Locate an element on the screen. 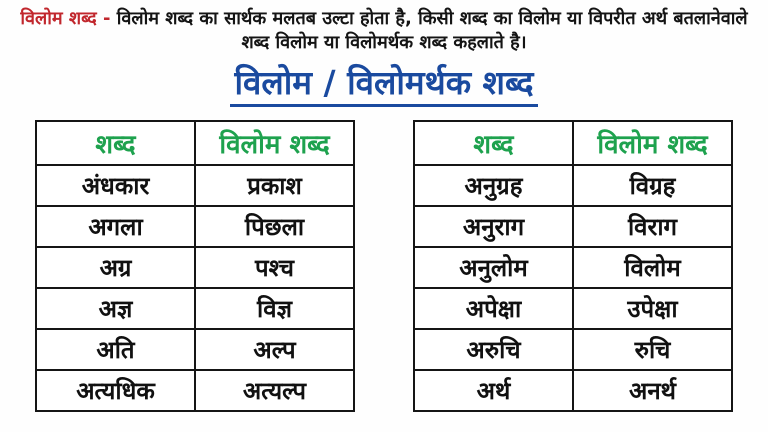  antonym-cell: रुचि is located at coordinates (652, 349).